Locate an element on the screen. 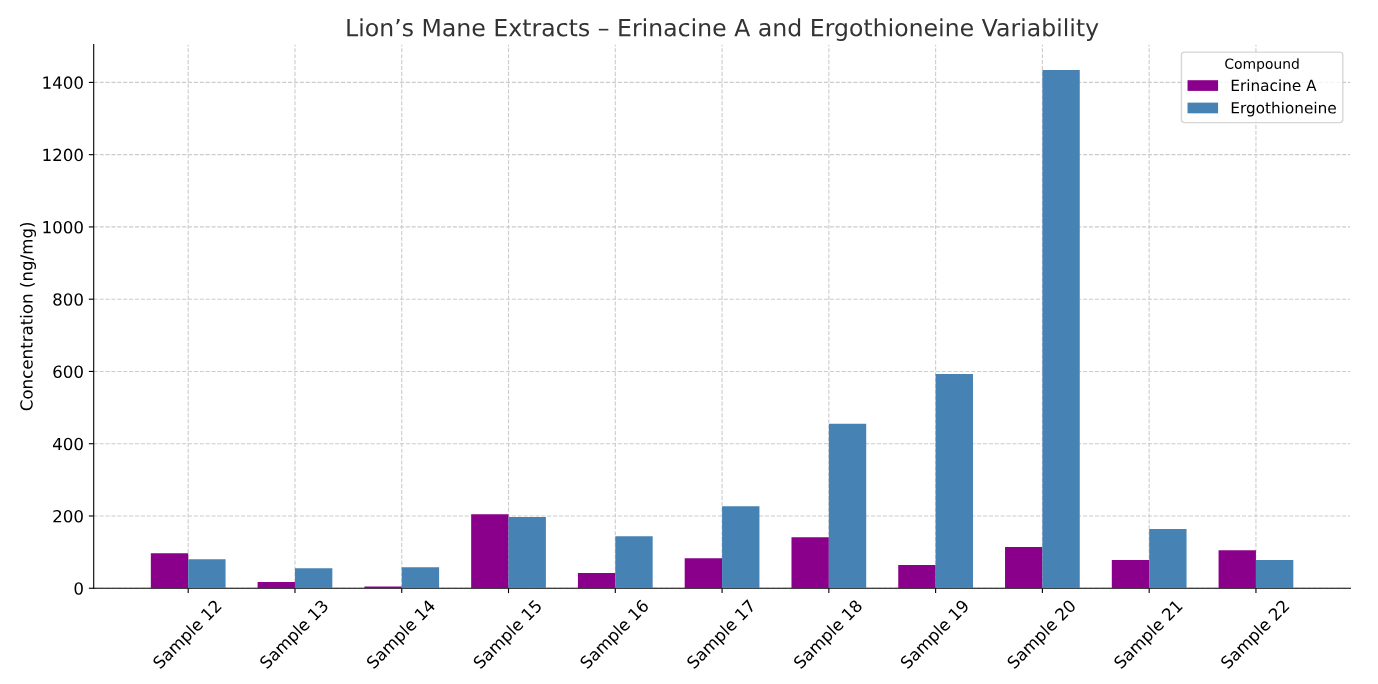 The image size is (1378, 684). legend-label: Erinacine A is located at coordinates (1274, 85).